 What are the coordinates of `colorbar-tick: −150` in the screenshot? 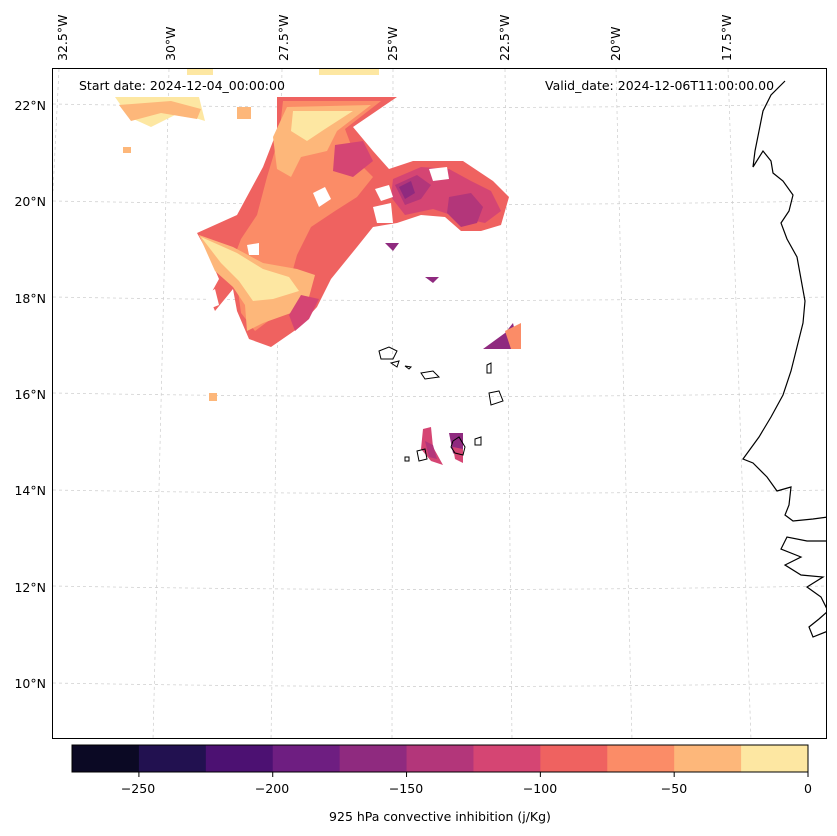 It's located at (406, 788).